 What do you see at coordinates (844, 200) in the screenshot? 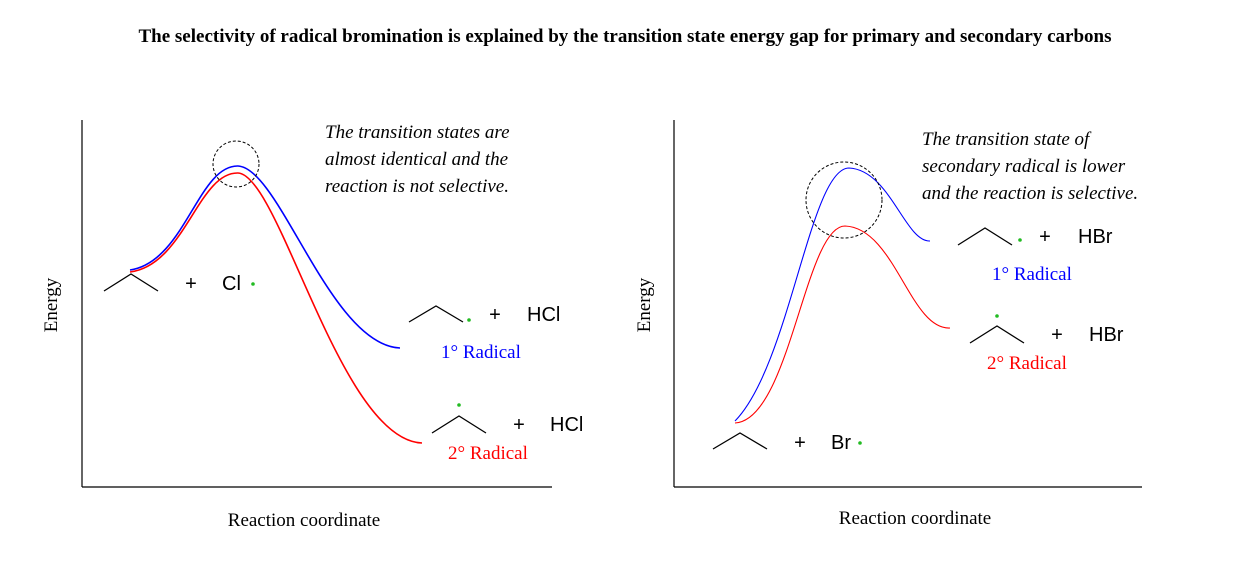
I see `right-transition-state-circle` at bounding box center [844, 200].